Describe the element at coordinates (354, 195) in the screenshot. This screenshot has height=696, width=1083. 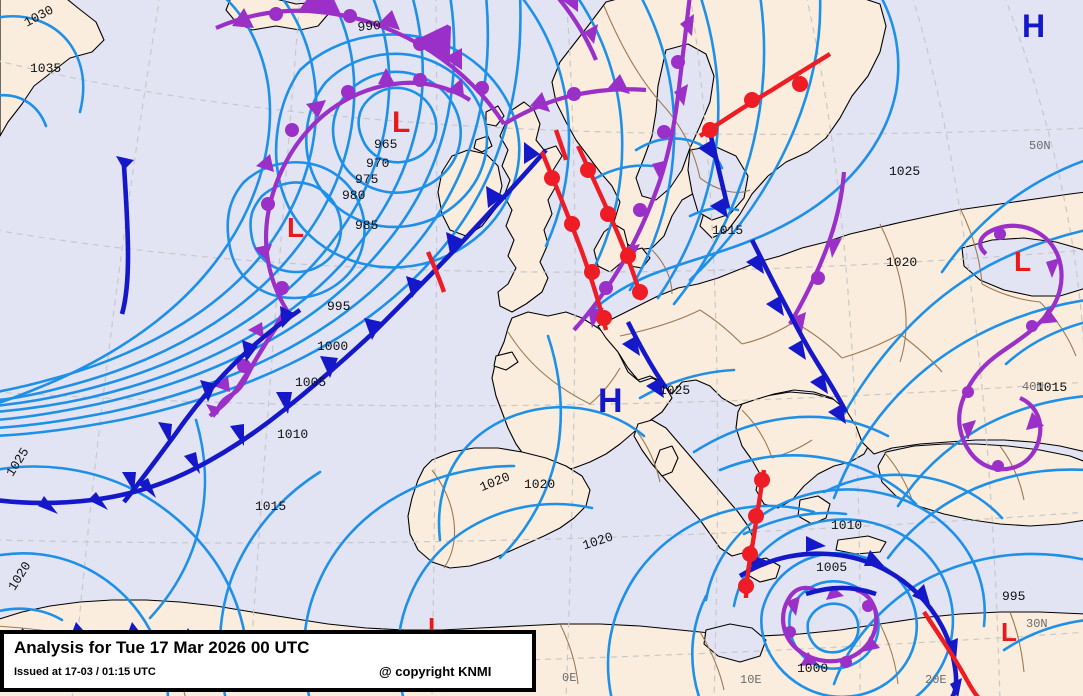
I see `isobar-label: 980` at that location.